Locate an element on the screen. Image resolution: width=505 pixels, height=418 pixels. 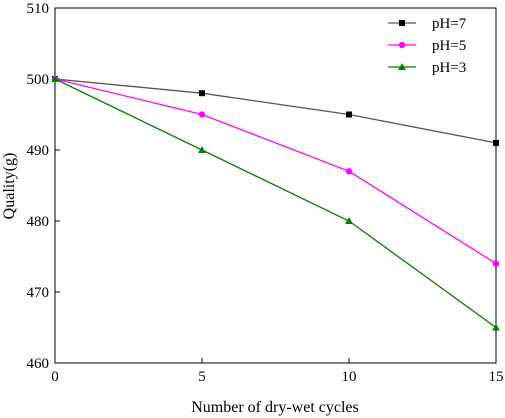
x-tick-label: 5 is located at coordinates (202, 377).